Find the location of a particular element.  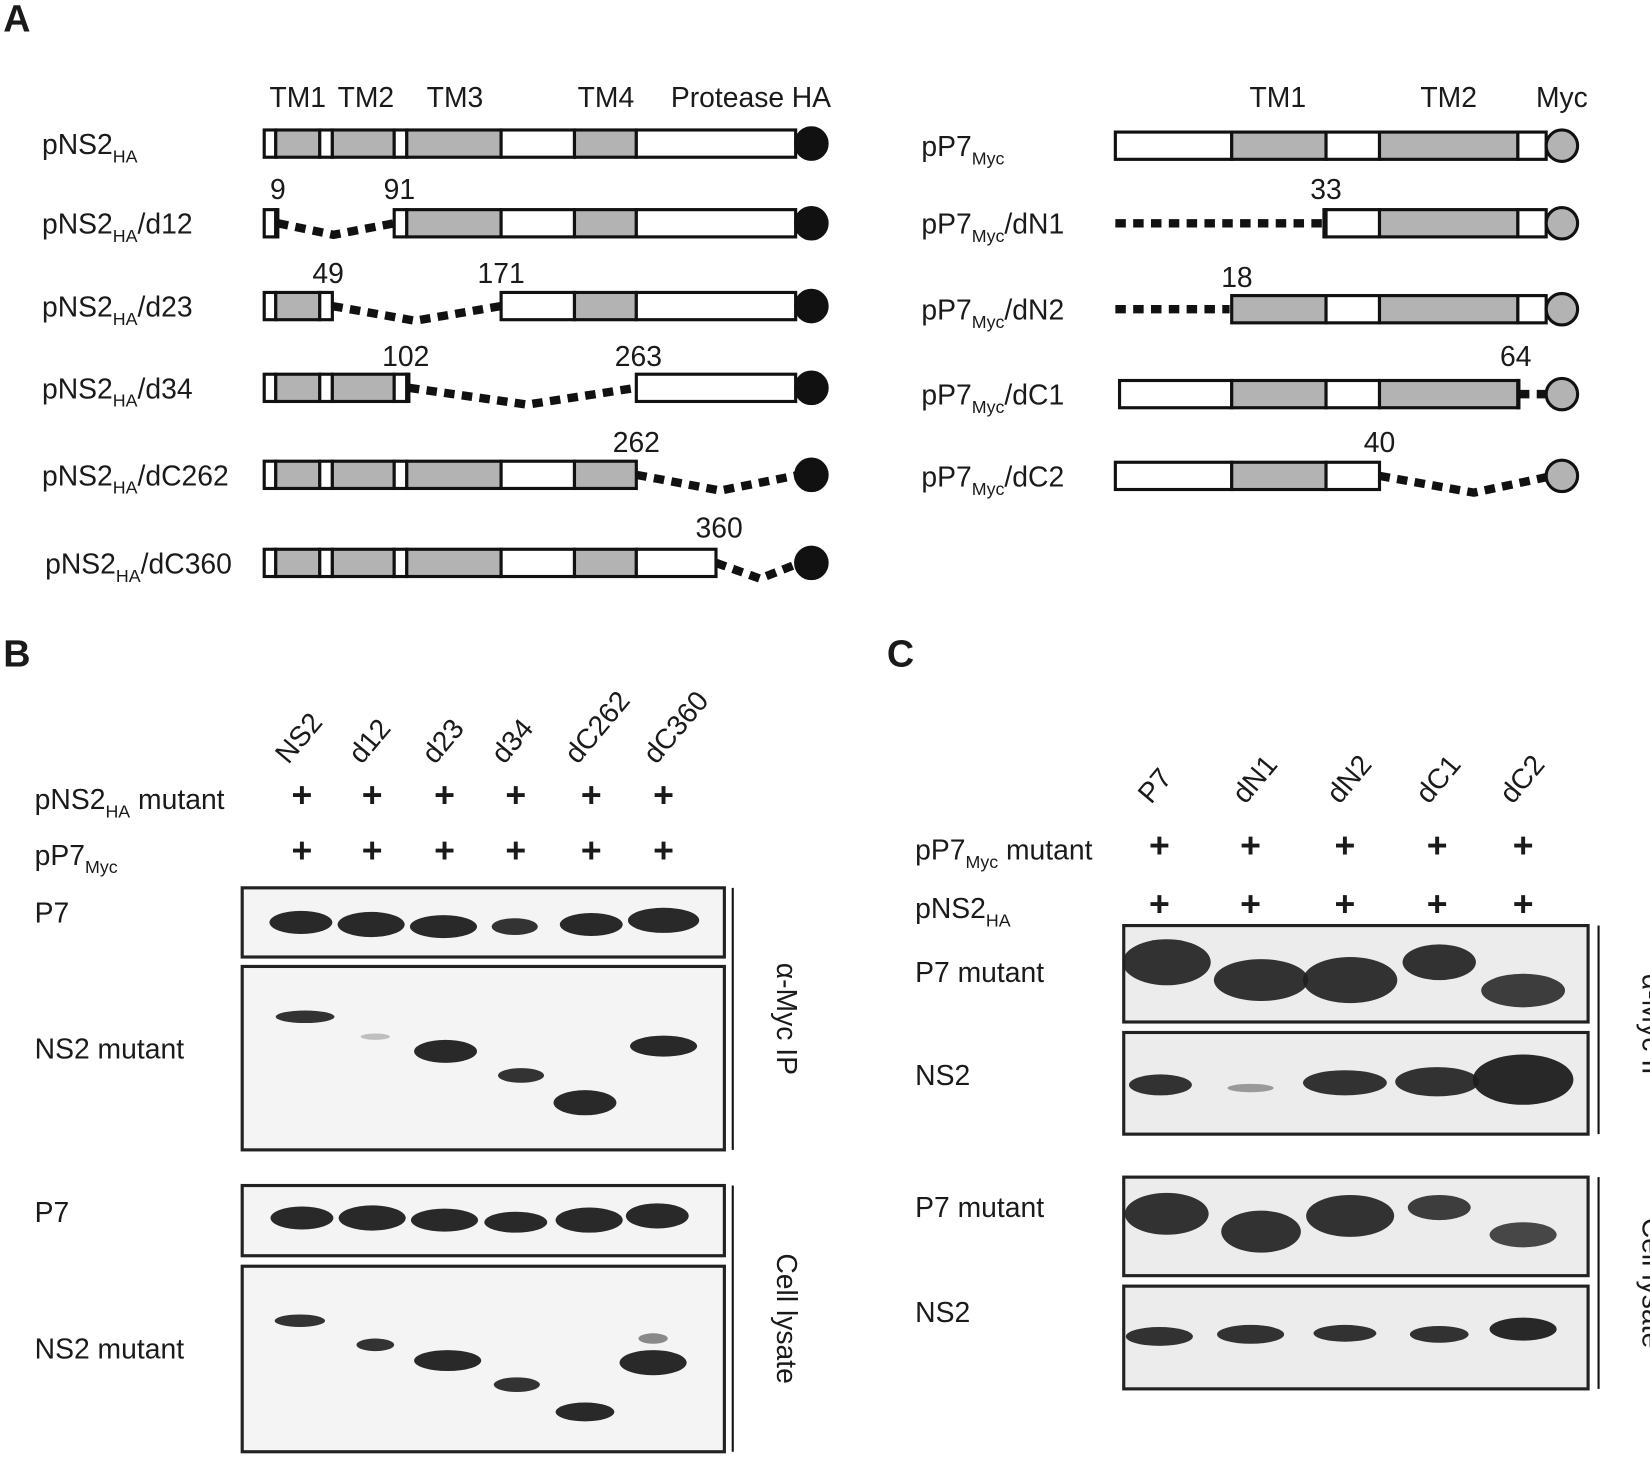

panel-label: B is located at coordinates (16, 654).